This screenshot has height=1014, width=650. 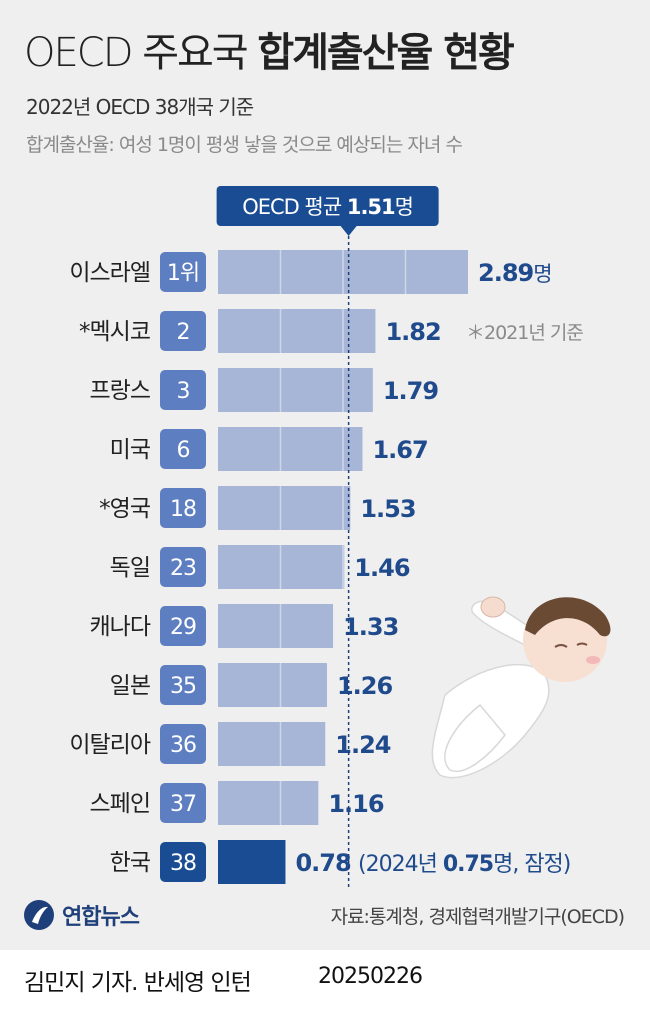 What do you see at coordinates (323, 863) in the screenshot?
I see `value-label: 0.78` at bounding box center [323, 863].